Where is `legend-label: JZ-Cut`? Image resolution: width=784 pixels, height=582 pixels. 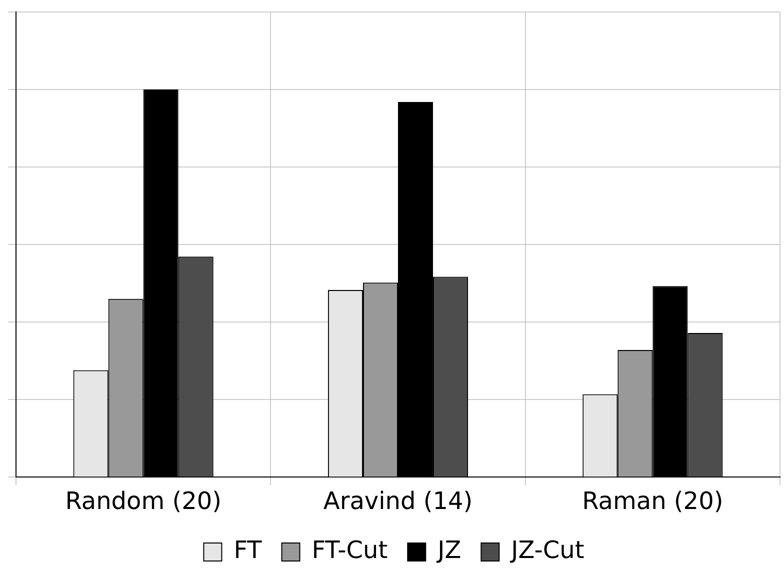 legend-label: JZ-Cut is located at coordinates (546, 550).